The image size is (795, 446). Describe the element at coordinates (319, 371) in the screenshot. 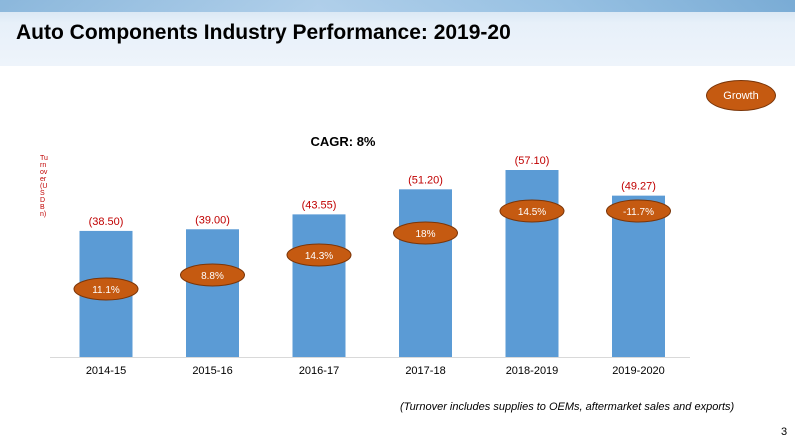

I see `x-tick-label: 2016-17` at that location.